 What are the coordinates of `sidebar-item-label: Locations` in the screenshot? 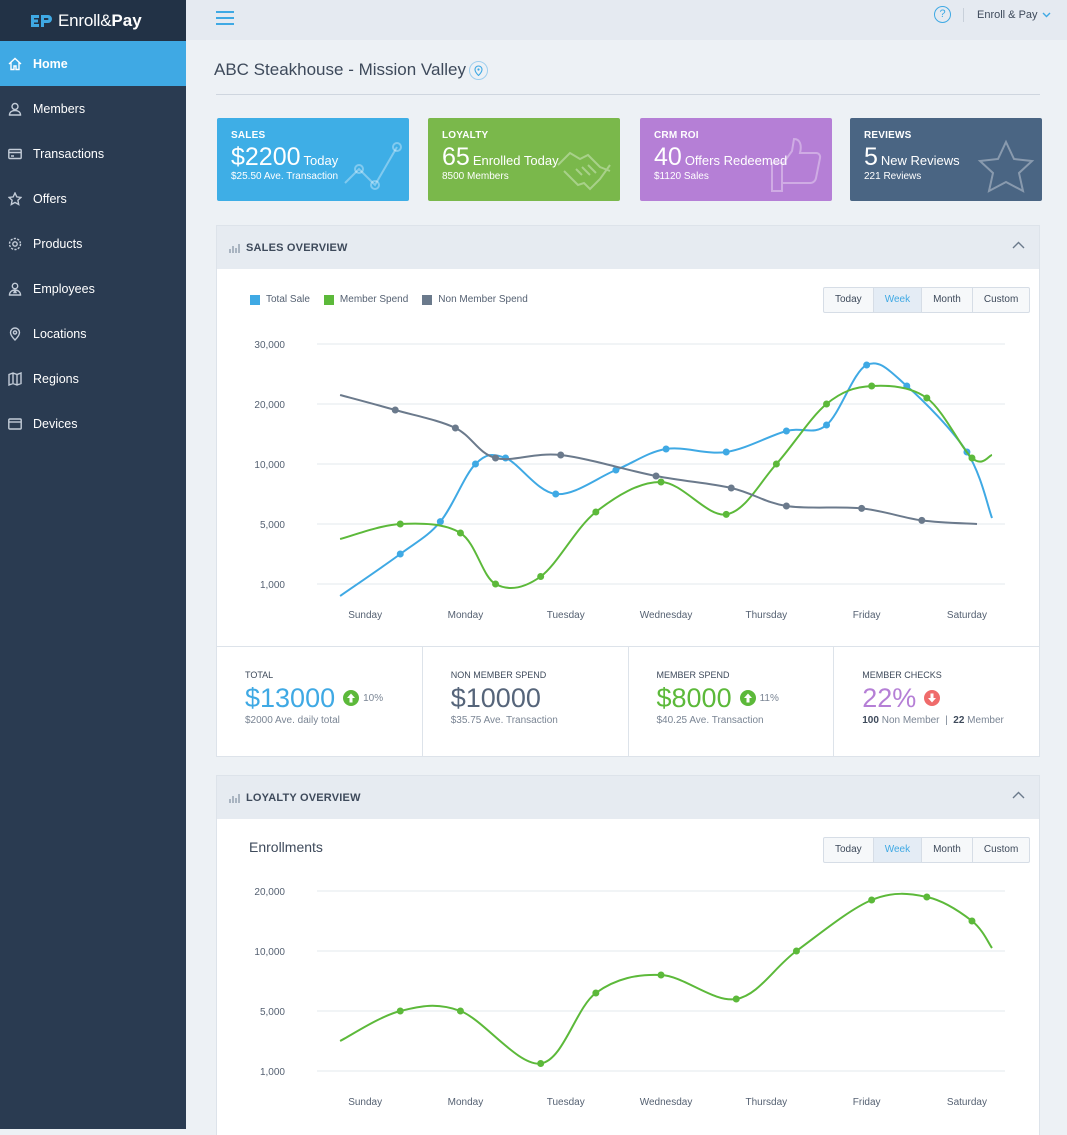 It's located at (60, 333).